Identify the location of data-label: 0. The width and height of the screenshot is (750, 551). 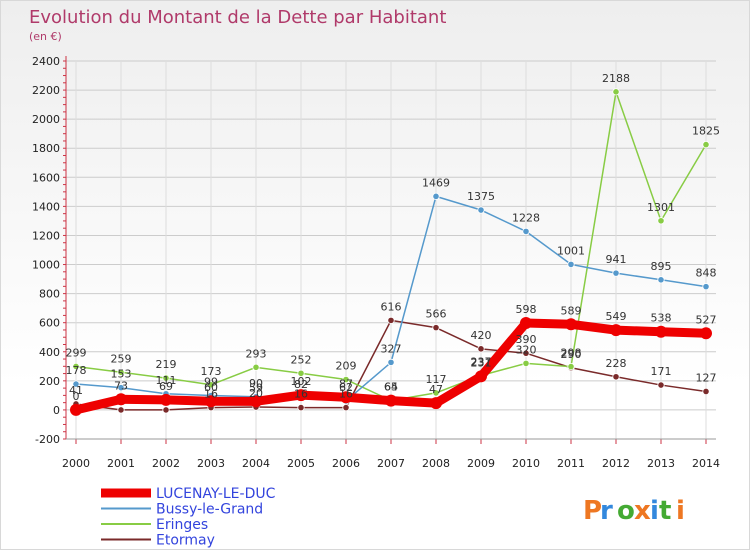
(76, 396).